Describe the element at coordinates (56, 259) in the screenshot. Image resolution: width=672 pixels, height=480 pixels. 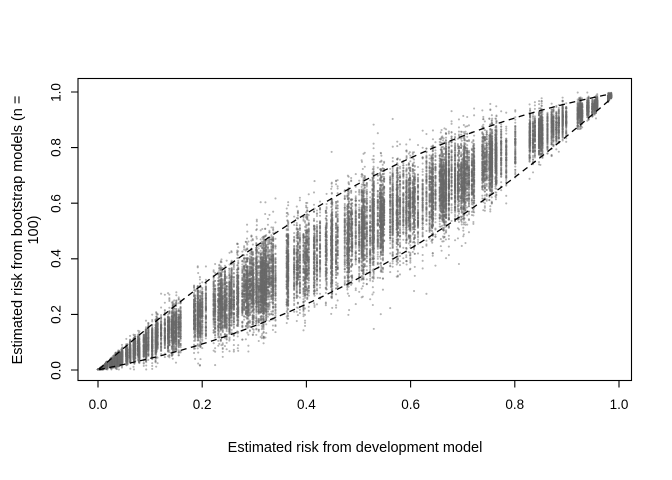
I see `y-tick-label: 0.4` at that location.